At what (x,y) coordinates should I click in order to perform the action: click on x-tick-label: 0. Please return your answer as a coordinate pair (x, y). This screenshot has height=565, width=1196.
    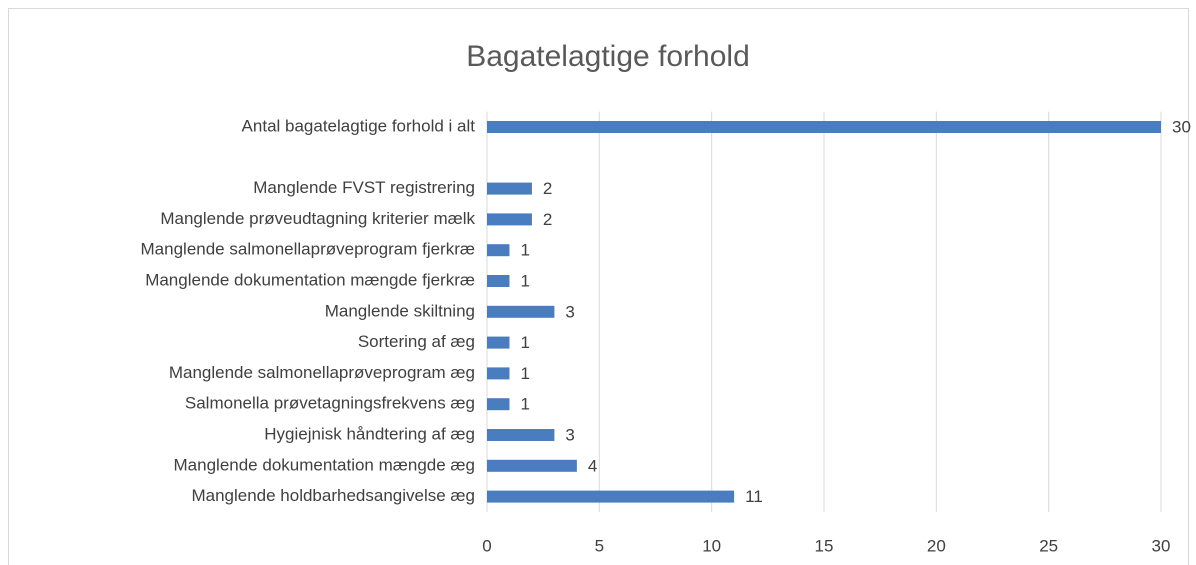
    Looking at the image, I should click on (486, 545).